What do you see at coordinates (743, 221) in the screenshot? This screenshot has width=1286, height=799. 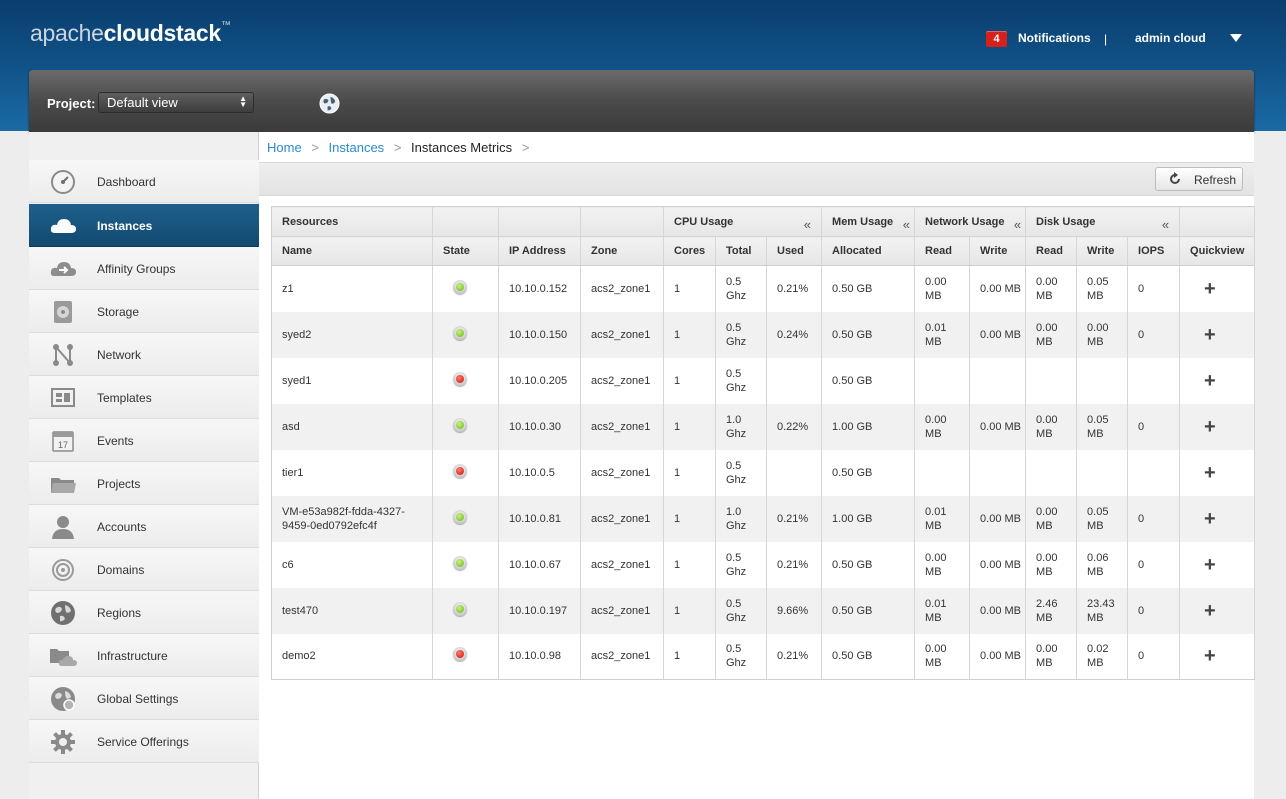 I see `group-header-cpu-usage: CPU Usage «` at bounding box center [743, 221].